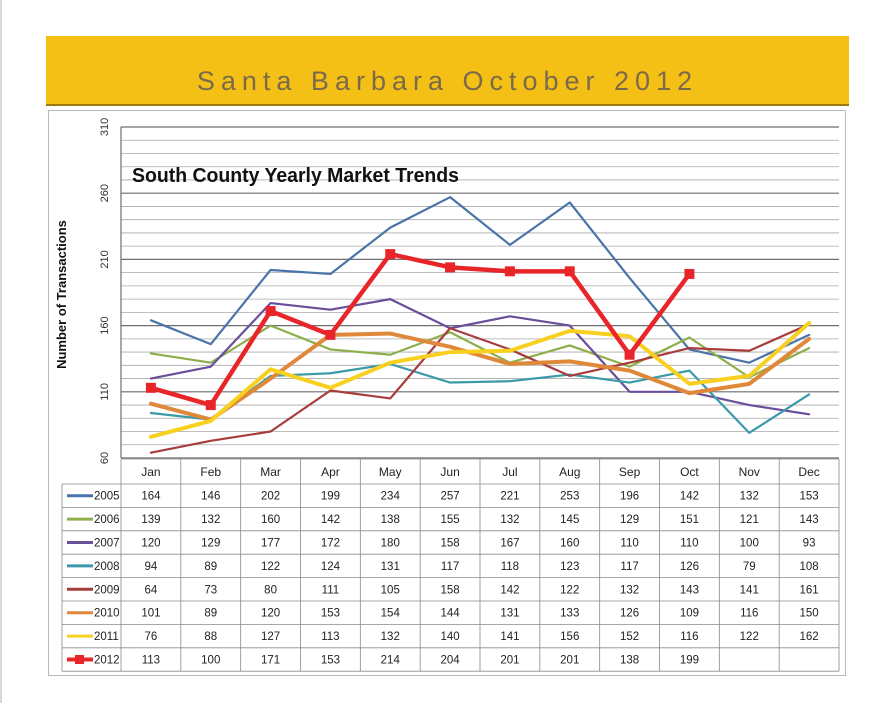  What do you see at coordinates (107, 661) in the screenshot?
I see `legend-label-2012: 2012` at bounding box center [107, 661].